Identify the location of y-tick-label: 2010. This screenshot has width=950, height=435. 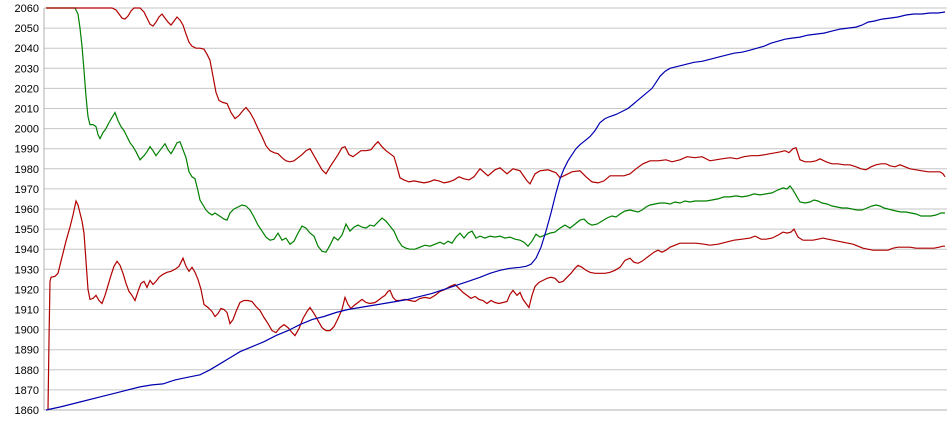
(27, 110).